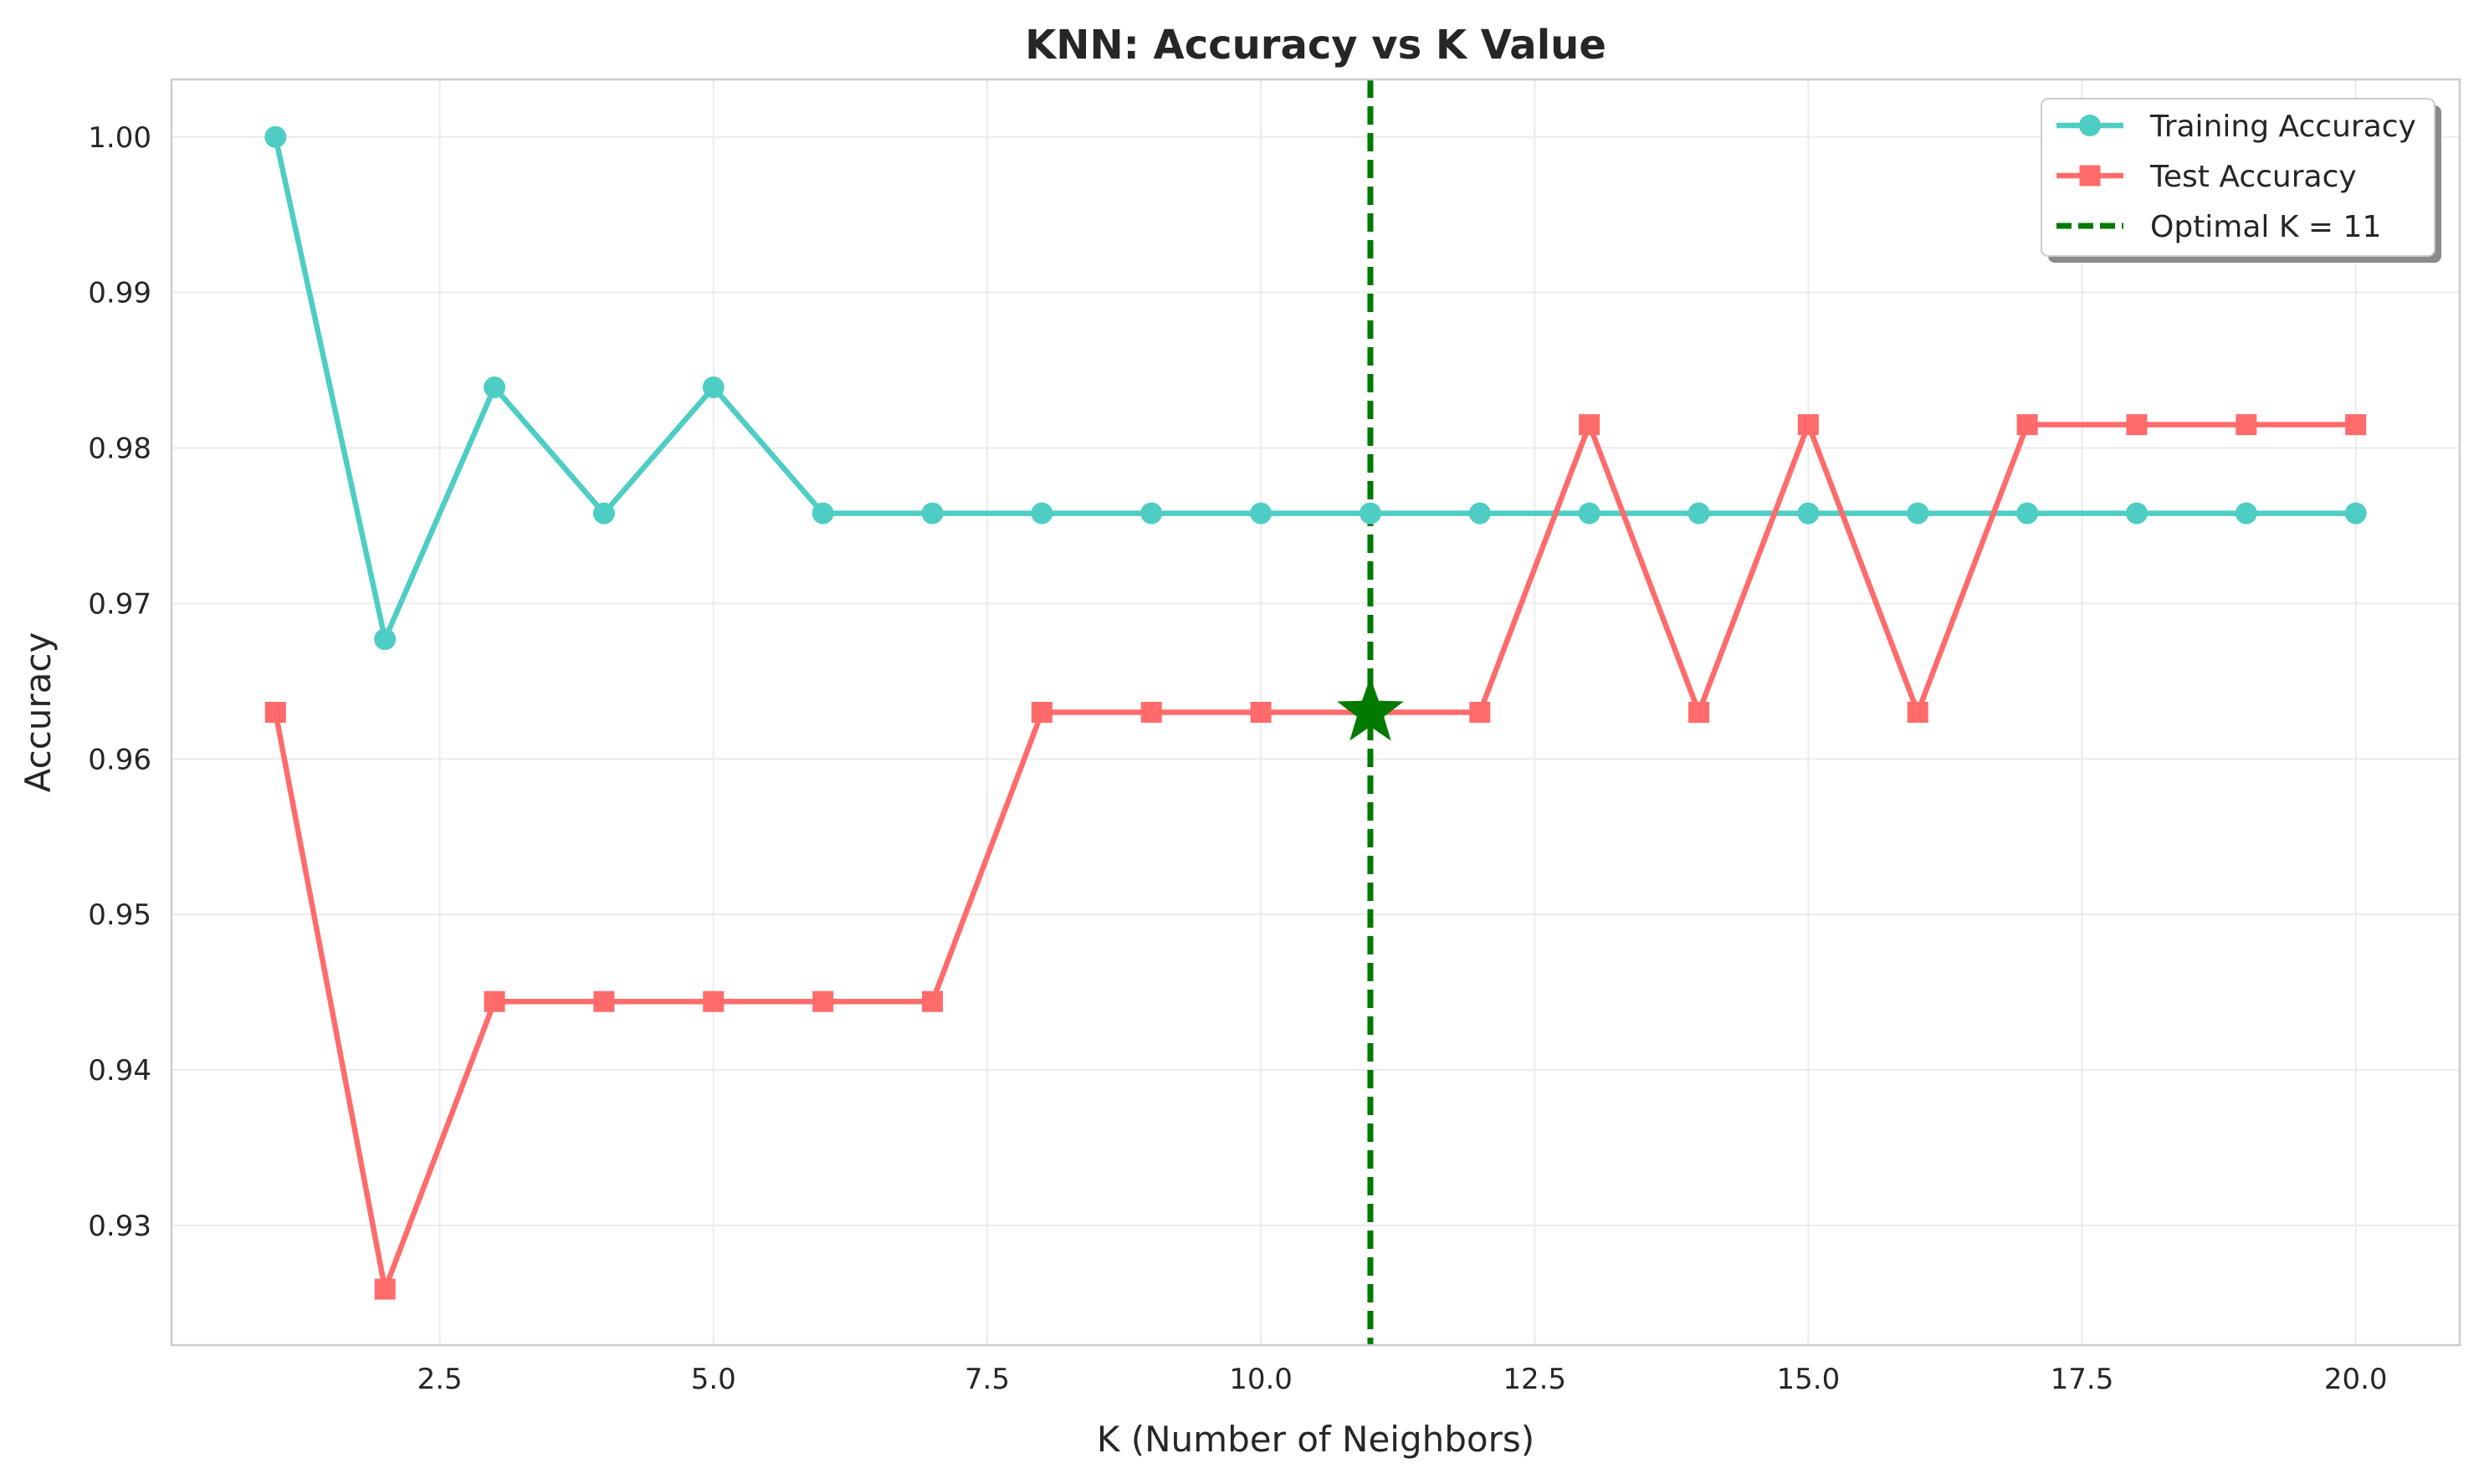 The width and height of the screenshot is (2484, 1484). What do you see at coordinates (38, 712) in the screenshot?
I see `y-axis-label: Accuracy` at bounding box center [38, 712].